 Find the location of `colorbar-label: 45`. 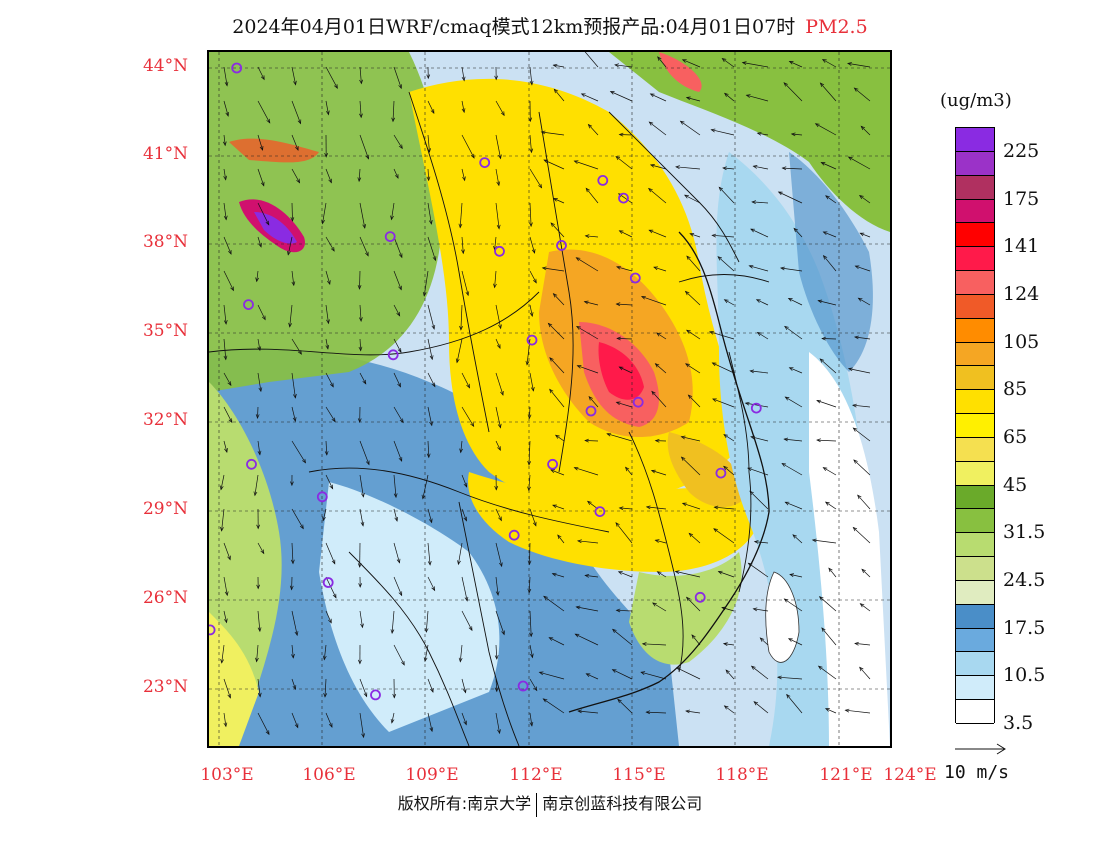

colorbar-label: 45 is located at coordinates (1015, 484).